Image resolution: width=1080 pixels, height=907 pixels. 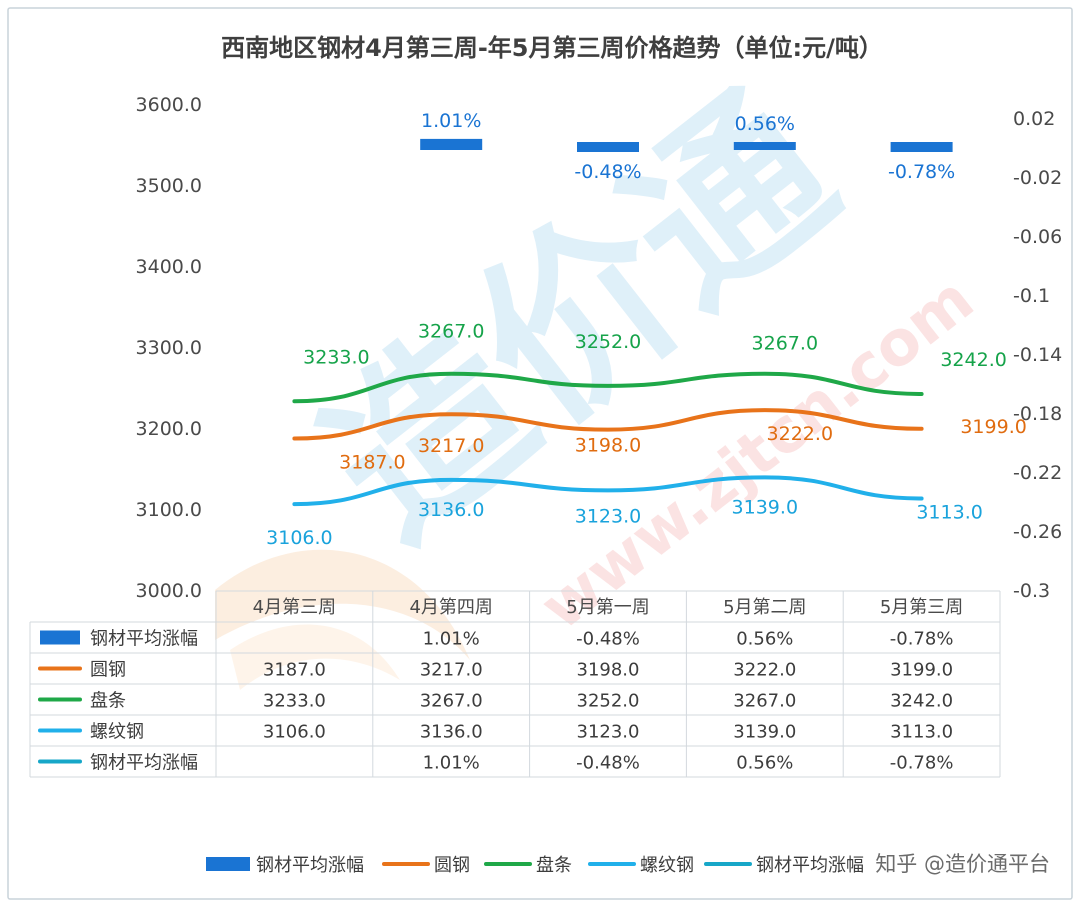 I want to click on table-cell: 3139.0, so click(x=764, y=732).